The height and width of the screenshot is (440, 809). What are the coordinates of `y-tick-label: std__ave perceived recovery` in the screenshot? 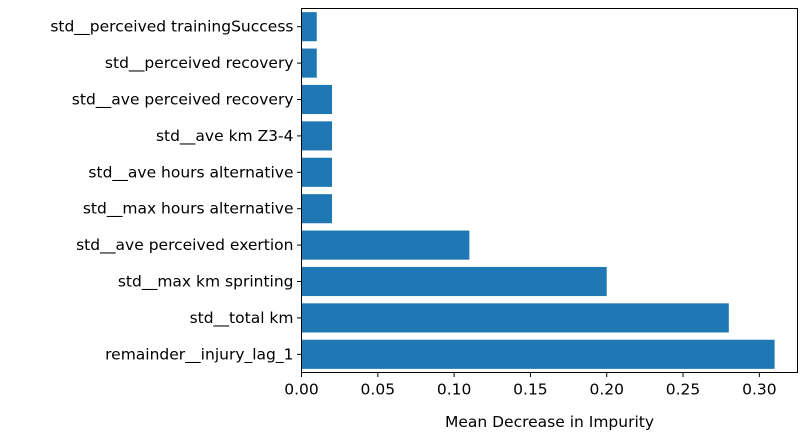 It's located at (183, 100).